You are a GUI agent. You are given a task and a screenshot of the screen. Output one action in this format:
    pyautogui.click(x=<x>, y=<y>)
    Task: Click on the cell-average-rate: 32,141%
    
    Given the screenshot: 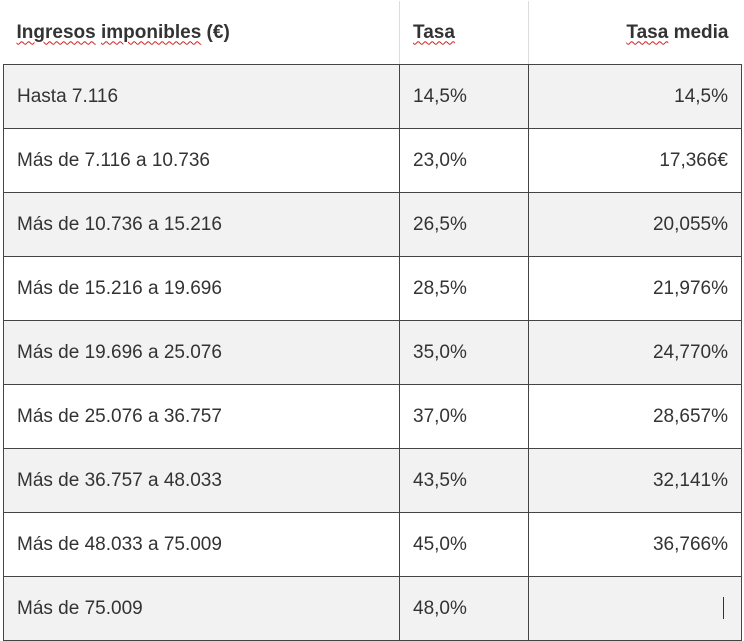 What is the action you would take?
    pyautogui.click(x=635, y=480)
    